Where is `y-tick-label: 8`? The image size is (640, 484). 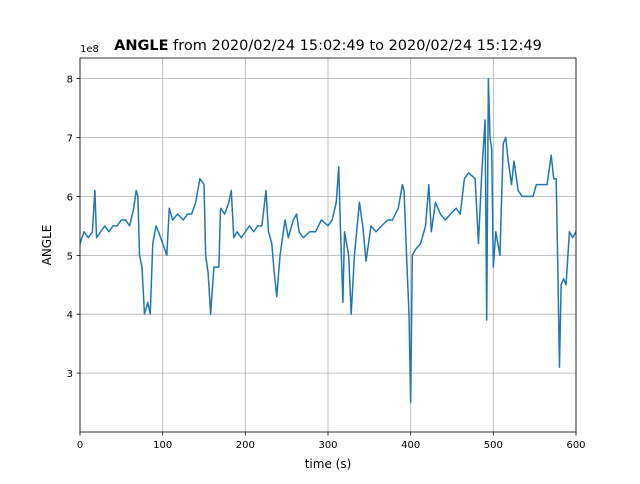
y-tick-label: 8 is located at coordinates (70, 80).